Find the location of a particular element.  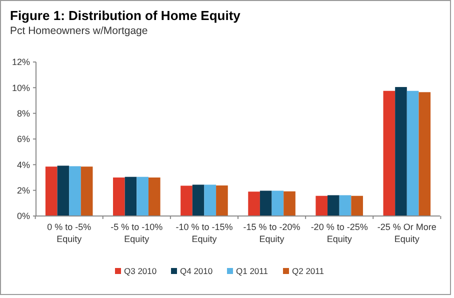

legend-label: Q3 2010 is located at coordinates (140, 271).